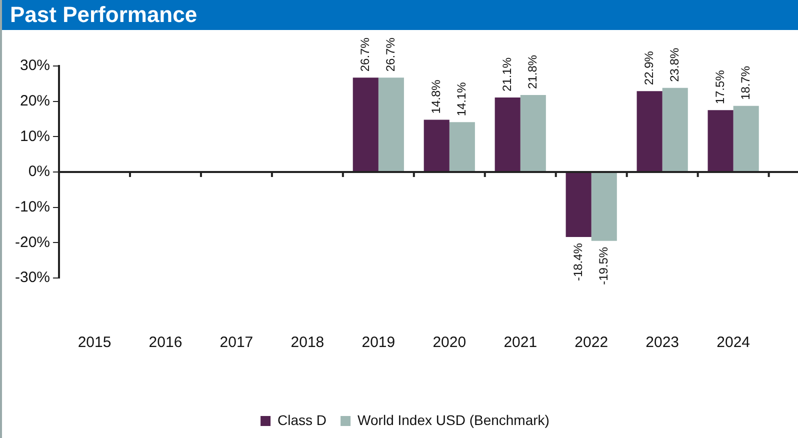 The height and width of the screenshot is (438, 798). Describe the element at coordinates (165, 343) in the screenshot. I see `x-tick-label: 2016` at that location.